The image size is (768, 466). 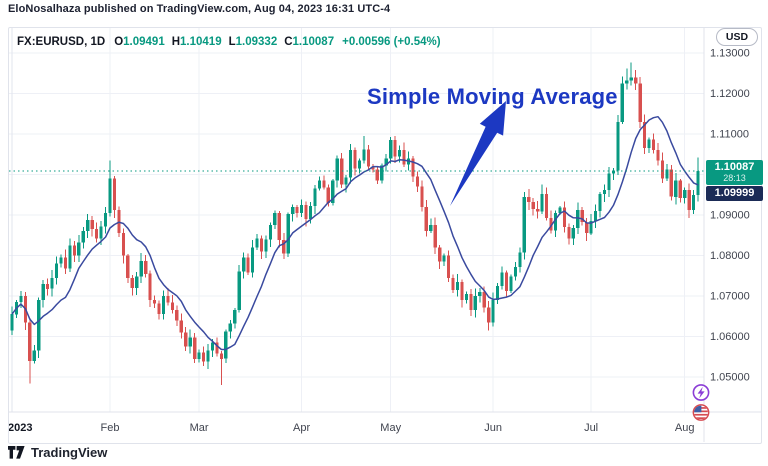 I want to click on tradingview-logo-icon, so click(x=16, y=452).